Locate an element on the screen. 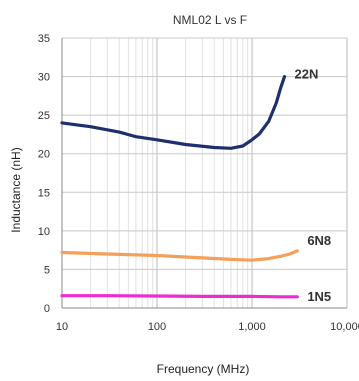 Image resolution: width=359 pixels, height=381 pixels. y-tick-label: 35 is located at coordinates (44, 39).